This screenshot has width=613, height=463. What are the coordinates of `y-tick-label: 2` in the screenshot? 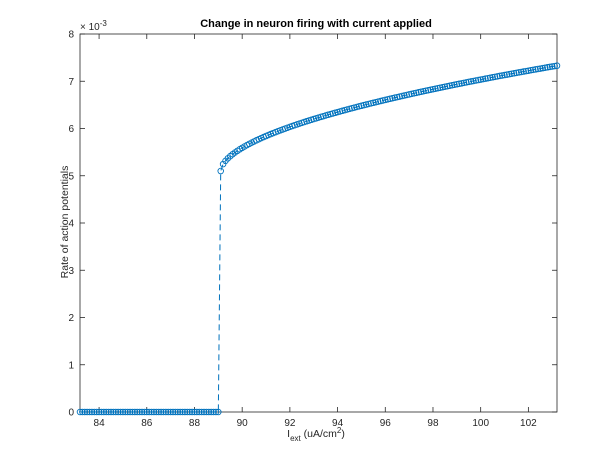 It's located at (71, 318).